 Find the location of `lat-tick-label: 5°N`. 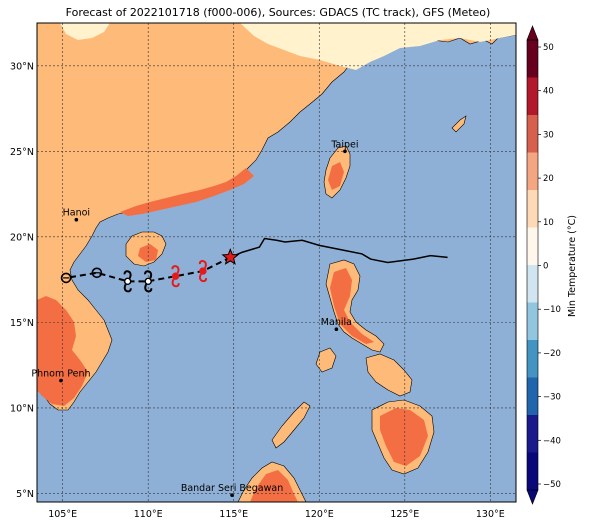

lat-tick-label: 5°N is located at coordinates (25, 494).